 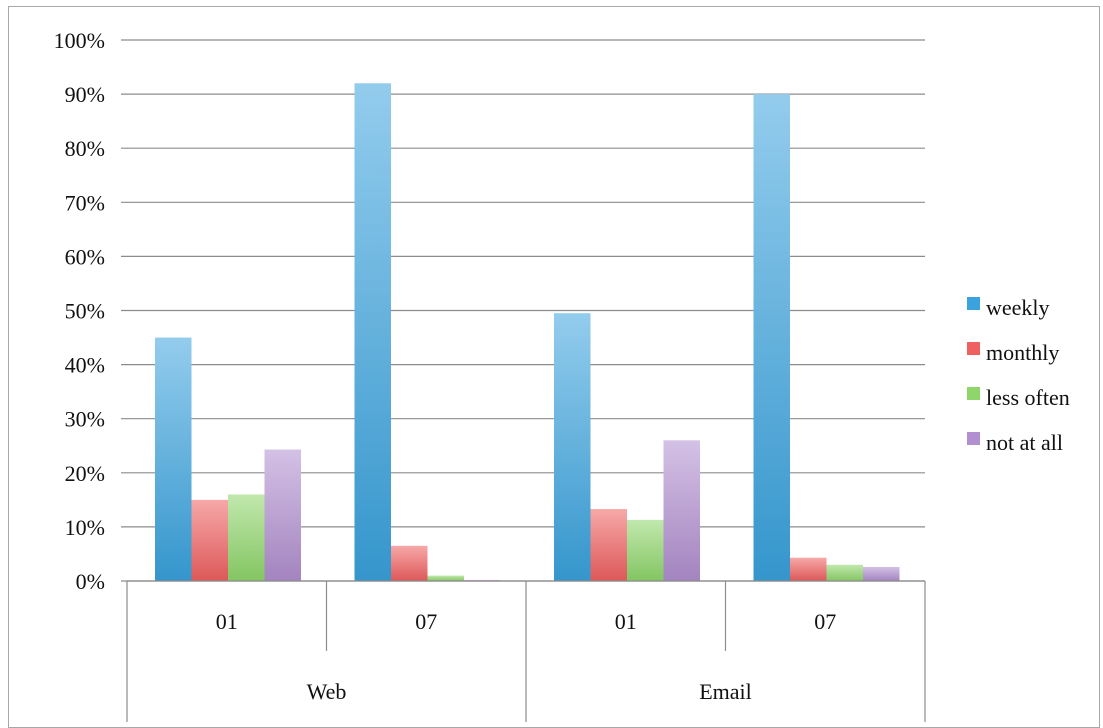 I want to click on x-group-label: Web, so click(x=327, y=691).